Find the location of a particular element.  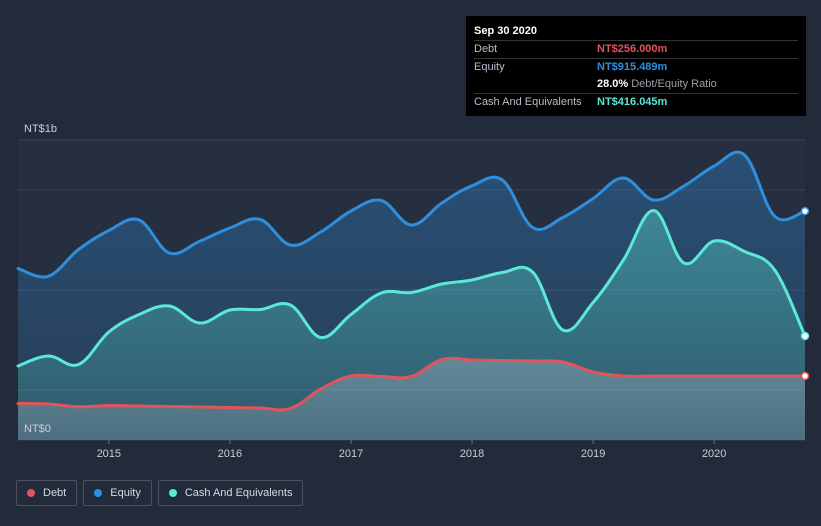

tooltip-ratio-row: 28.0% Debt/Equity Ratio is located at coordinates (636, 84).